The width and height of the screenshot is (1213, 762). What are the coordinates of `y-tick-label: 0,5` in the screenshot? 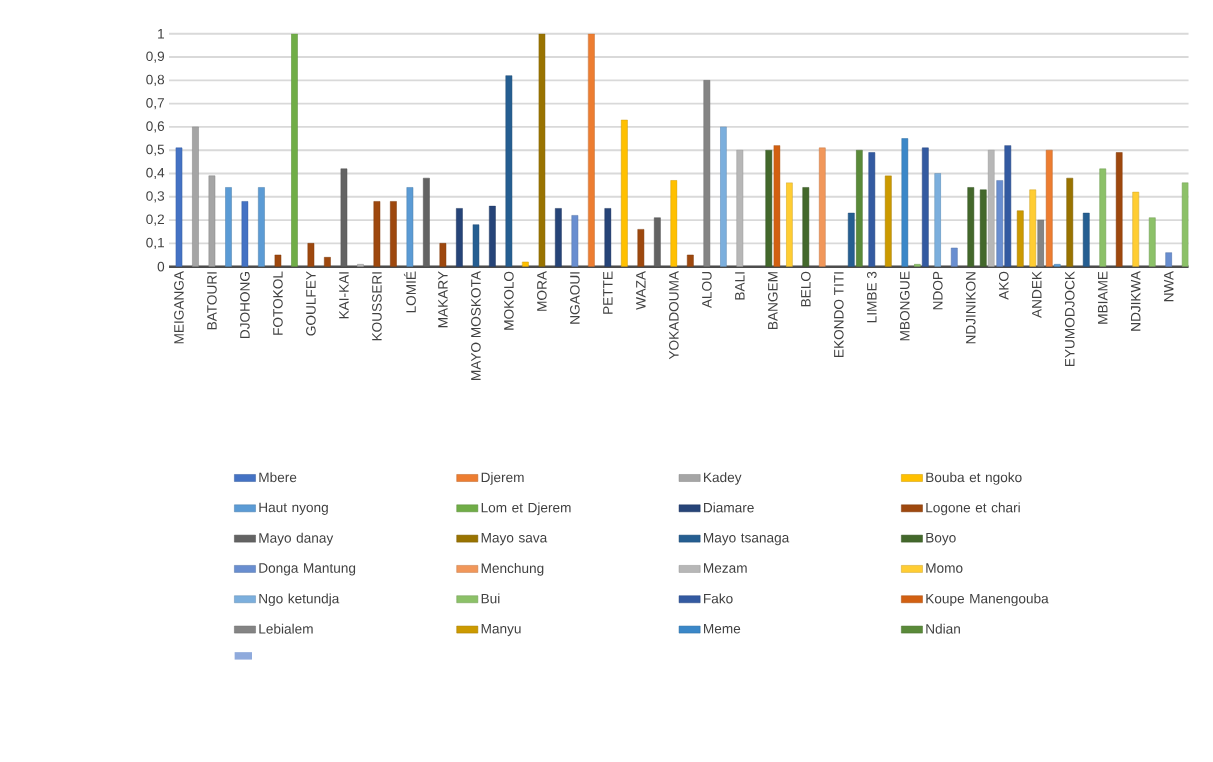 It's located at (155, 150).